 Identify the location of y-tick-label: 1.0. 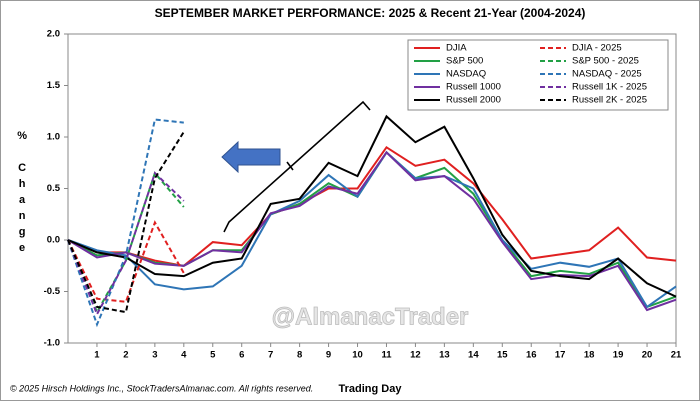
(53, 137).